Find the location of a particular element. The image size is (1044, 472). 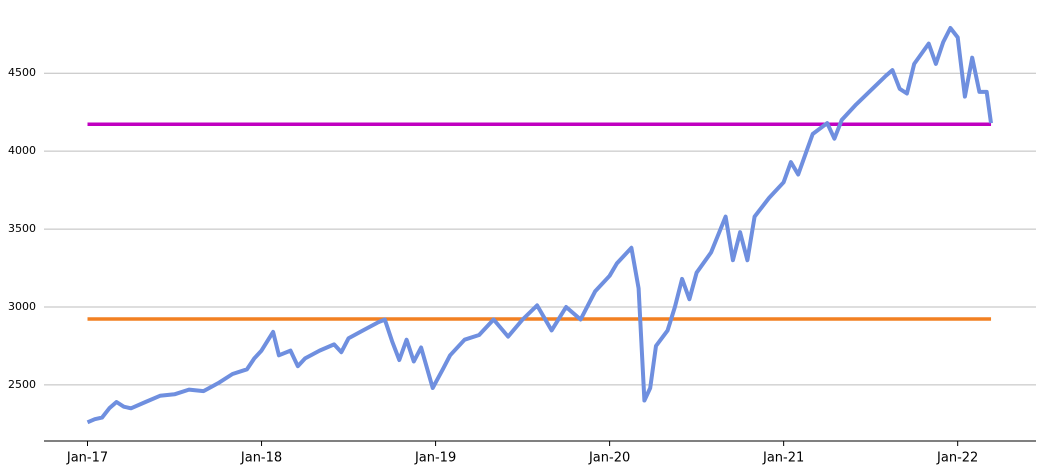

y-tick-label: 4500 is located at coordinates (22, 72).